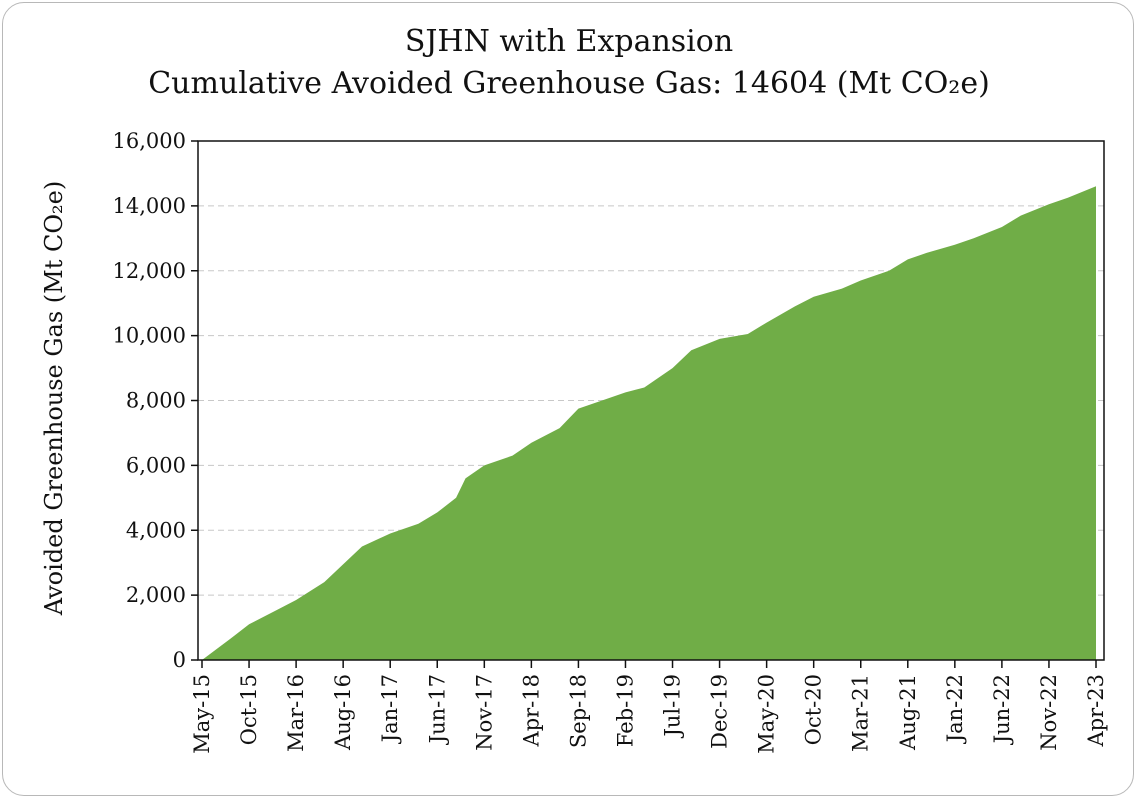  I want to click on x-tick-label: Sep-18, so click(578, 711).